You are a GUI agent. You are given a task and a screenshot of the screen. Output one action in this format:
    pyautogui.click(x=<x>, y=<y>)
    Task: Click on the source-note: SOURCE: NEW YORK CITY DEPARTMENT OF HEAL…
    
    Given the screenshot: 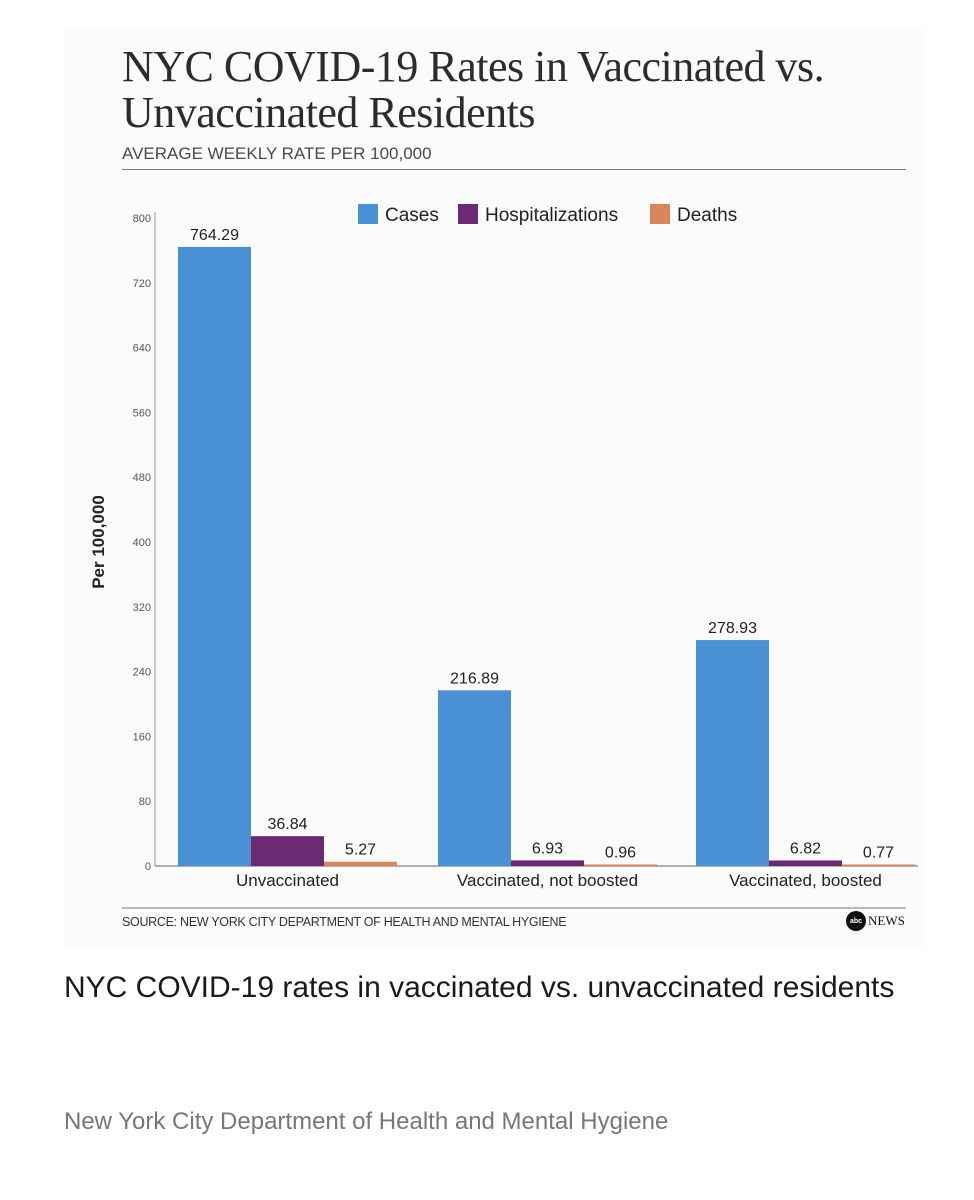 What is the action you would take?
    pyautogui.click(x=344, y=922)
    